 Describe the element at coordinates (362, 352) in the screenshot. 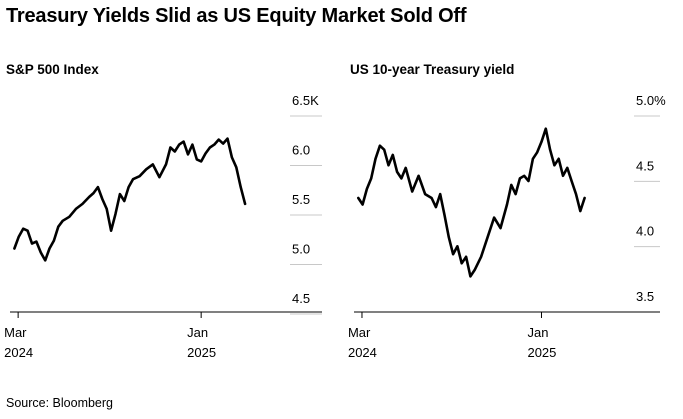

I see `treasury-xtick-label-bottom: 2024` at that location.